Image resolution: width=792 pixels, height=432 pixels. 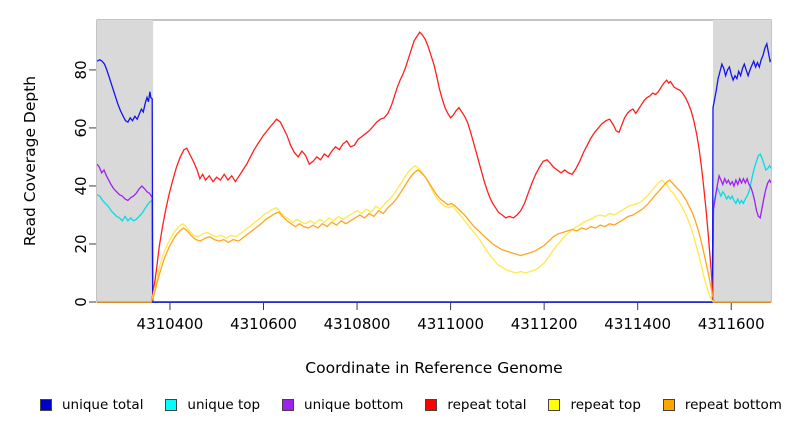 I want to click on repeat-total-swatch-icon, so click(x=431, y=405).